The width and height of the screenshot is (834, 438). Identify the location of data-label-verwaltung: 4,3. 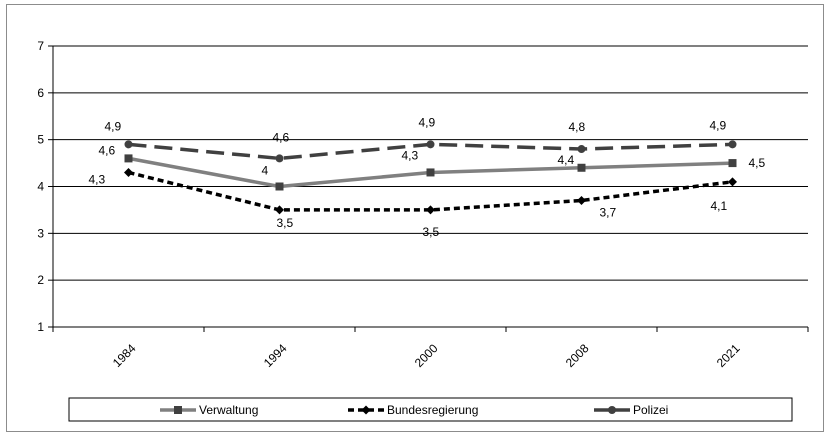
(410, 155).